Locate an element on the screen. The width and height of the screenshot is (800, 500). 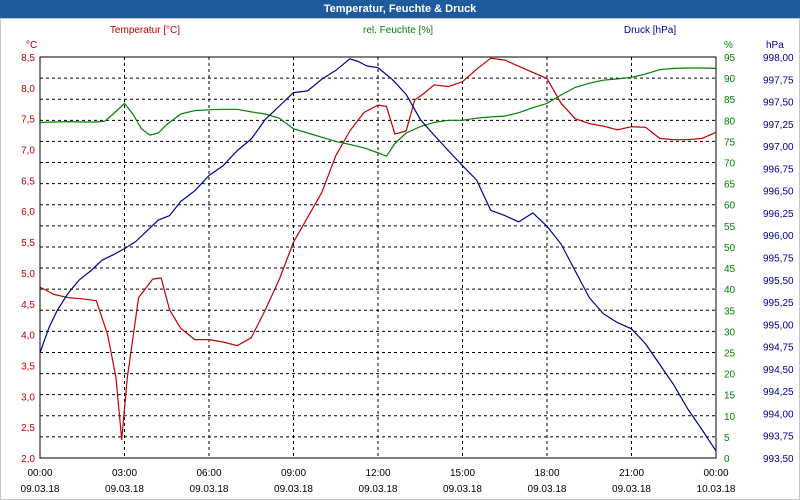
y-tick-pressure: 996,75 is located at coordinates (778, 169).